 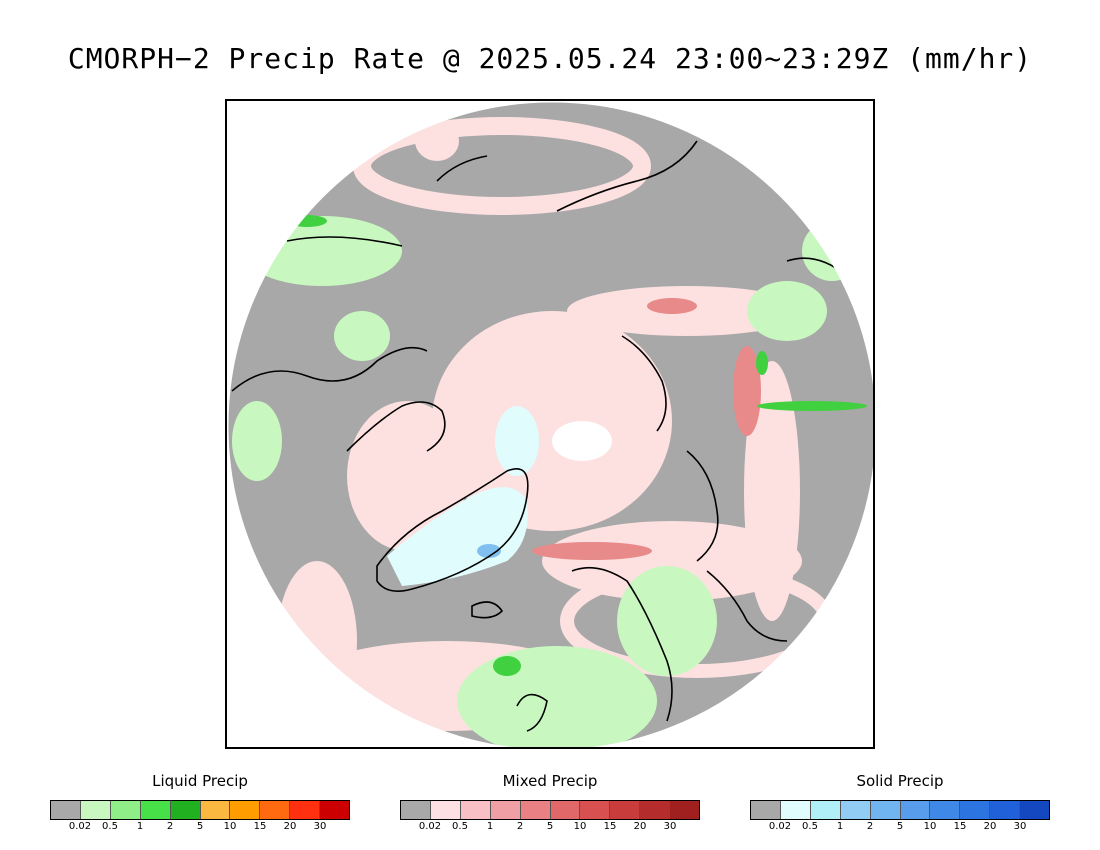 What do you see at coordinates (200, 781) in the screenshot?
I see `legend-title: Liquid Precip` at bounding box center [200, 781].